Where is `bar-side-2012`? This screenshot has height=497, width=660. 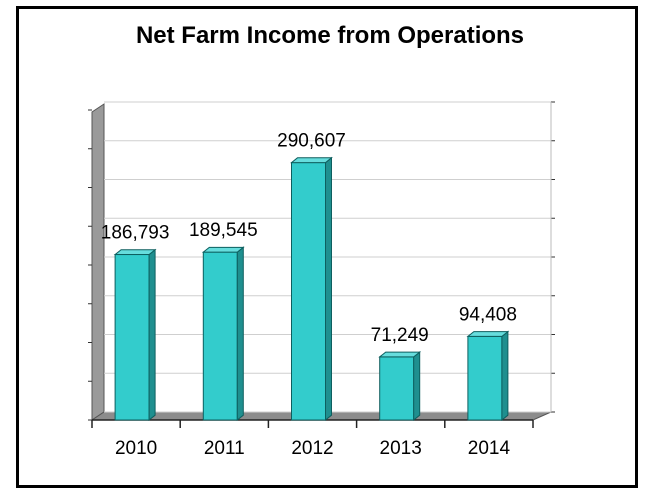
bar-side-2012 is located at coordinates (328, 289).